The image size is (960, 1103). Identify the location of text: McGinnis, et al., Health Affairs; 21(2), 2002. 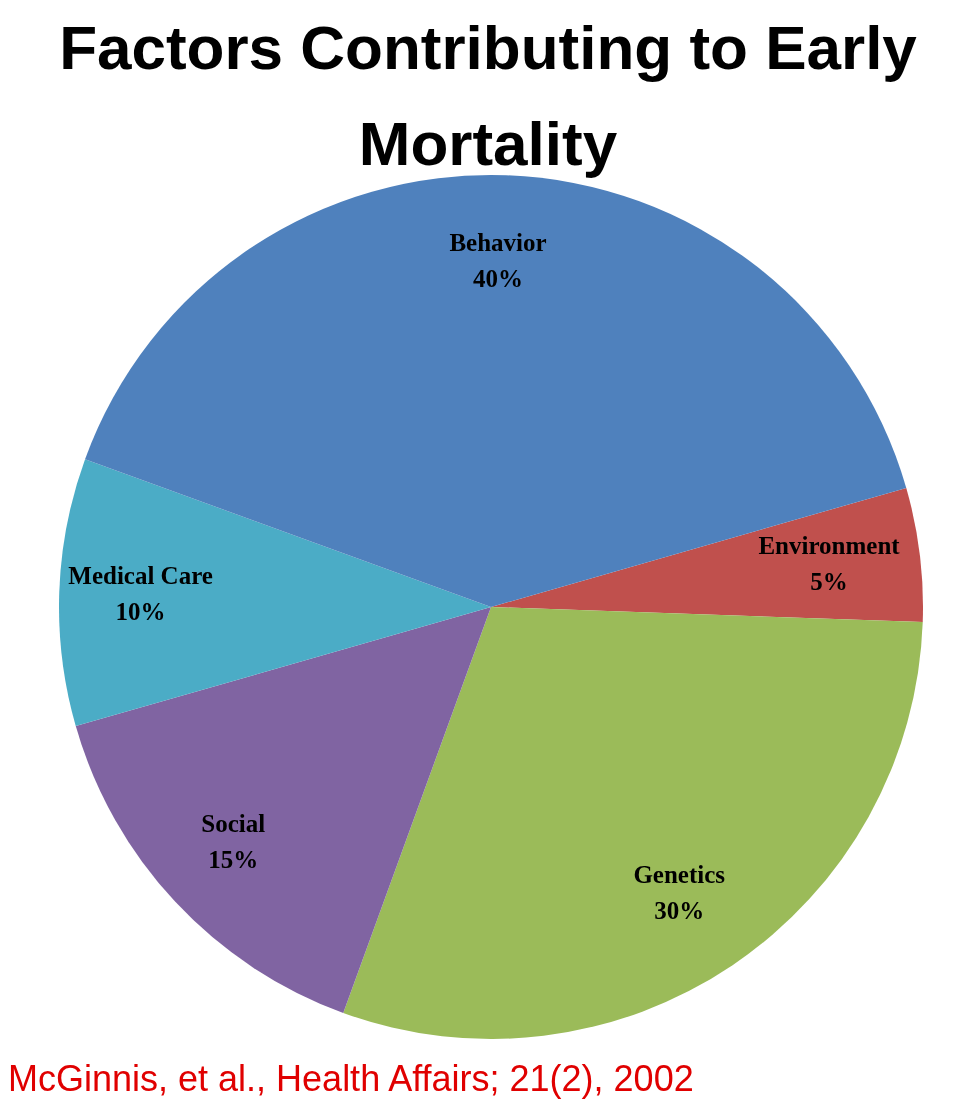
(351, 1079).